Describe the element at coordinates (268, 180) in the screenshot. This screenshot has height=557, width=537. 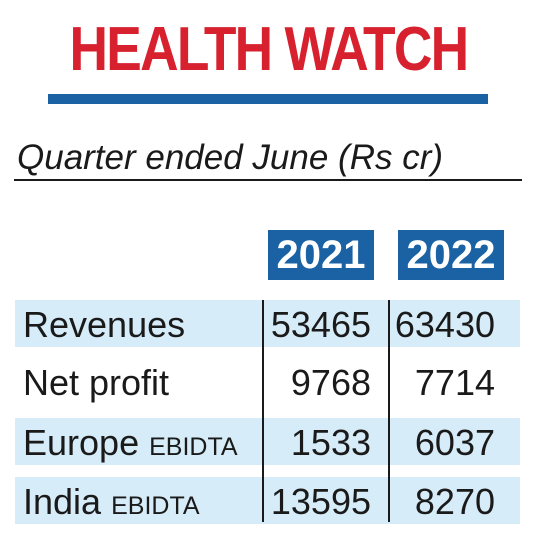
I see `subtitle-underline` at that location.